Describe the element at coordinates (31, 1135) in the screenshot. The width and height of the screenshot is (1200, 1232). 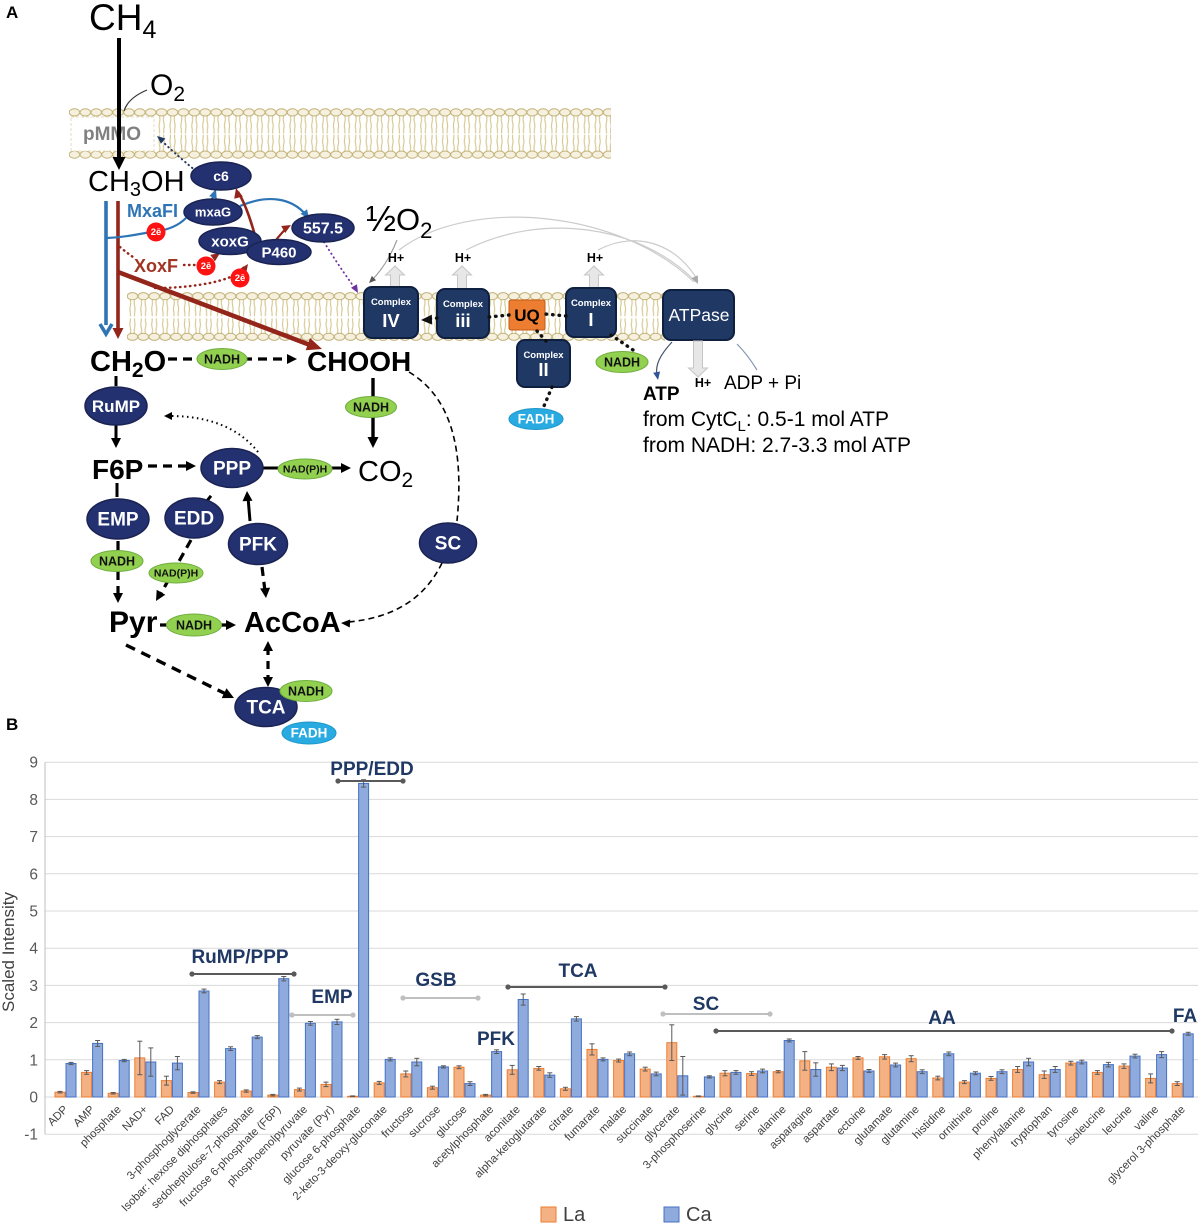
I see `svg-text: -1` at that location.